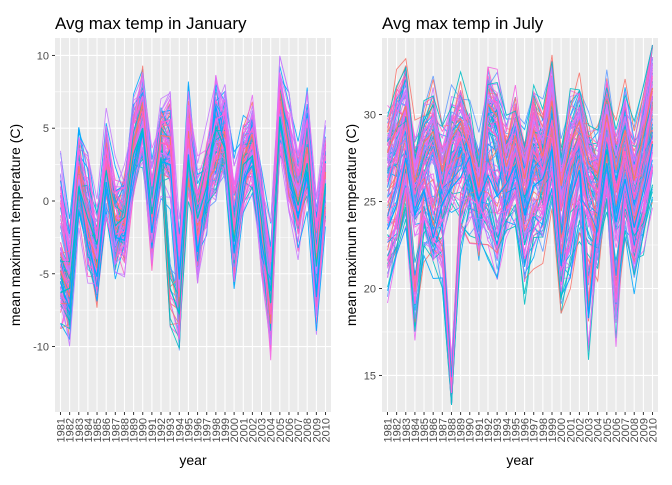 Image resolution: width=672 pixels, height=485 pixels. Describe the element at coordinates (425, 430) in the screenshot. I see `july-x-tick-label: 1985` at that location.